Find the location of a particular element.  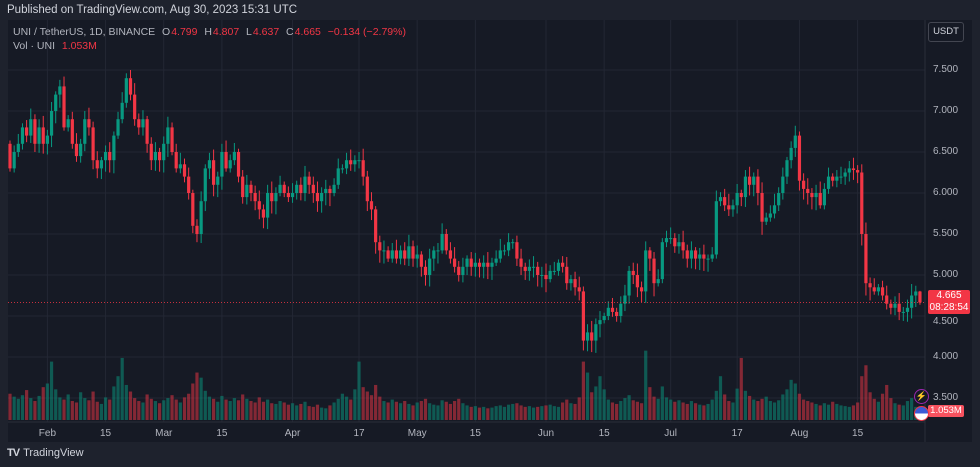

high-label: H is located at coordinates (208, 32).